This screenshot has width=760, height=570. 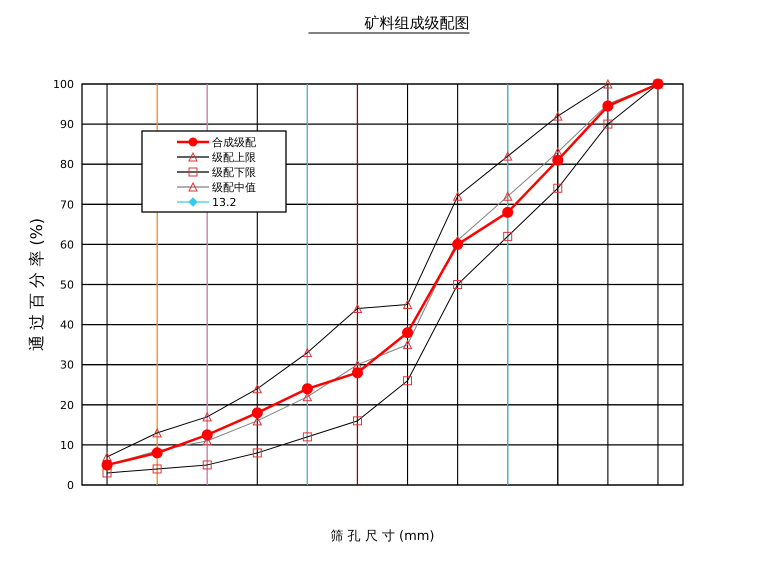 I want to click on legend-label: 级配上限, so click(x=234, y=157).